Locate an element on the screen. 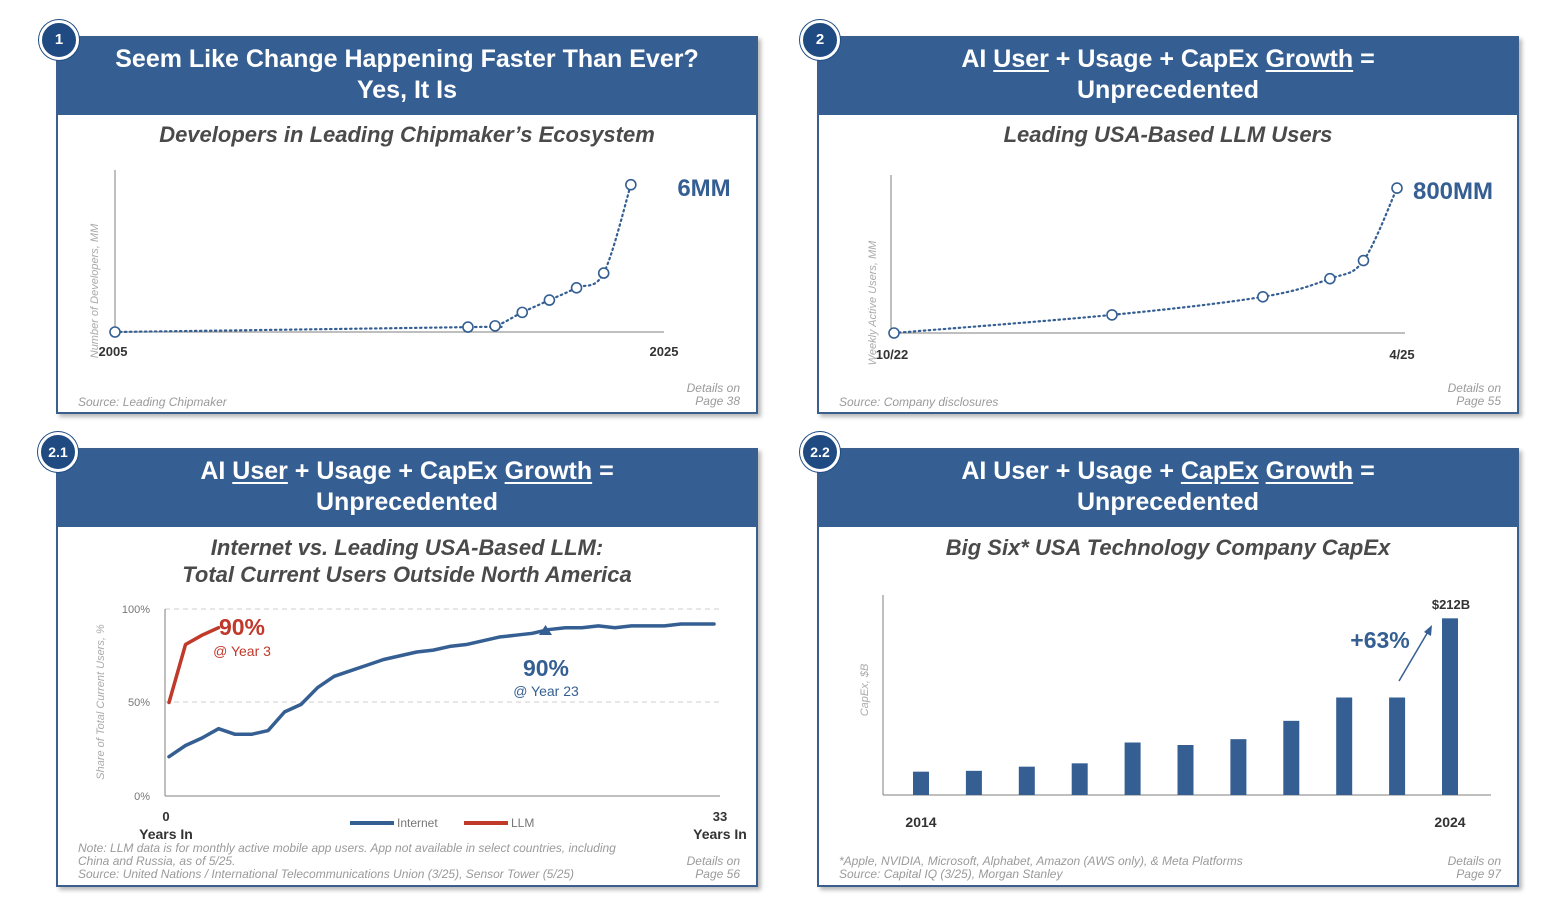 Image resolution: width=1560 pixels, height=903 pixels. internet-series-line is located at coordinates (441, 690).